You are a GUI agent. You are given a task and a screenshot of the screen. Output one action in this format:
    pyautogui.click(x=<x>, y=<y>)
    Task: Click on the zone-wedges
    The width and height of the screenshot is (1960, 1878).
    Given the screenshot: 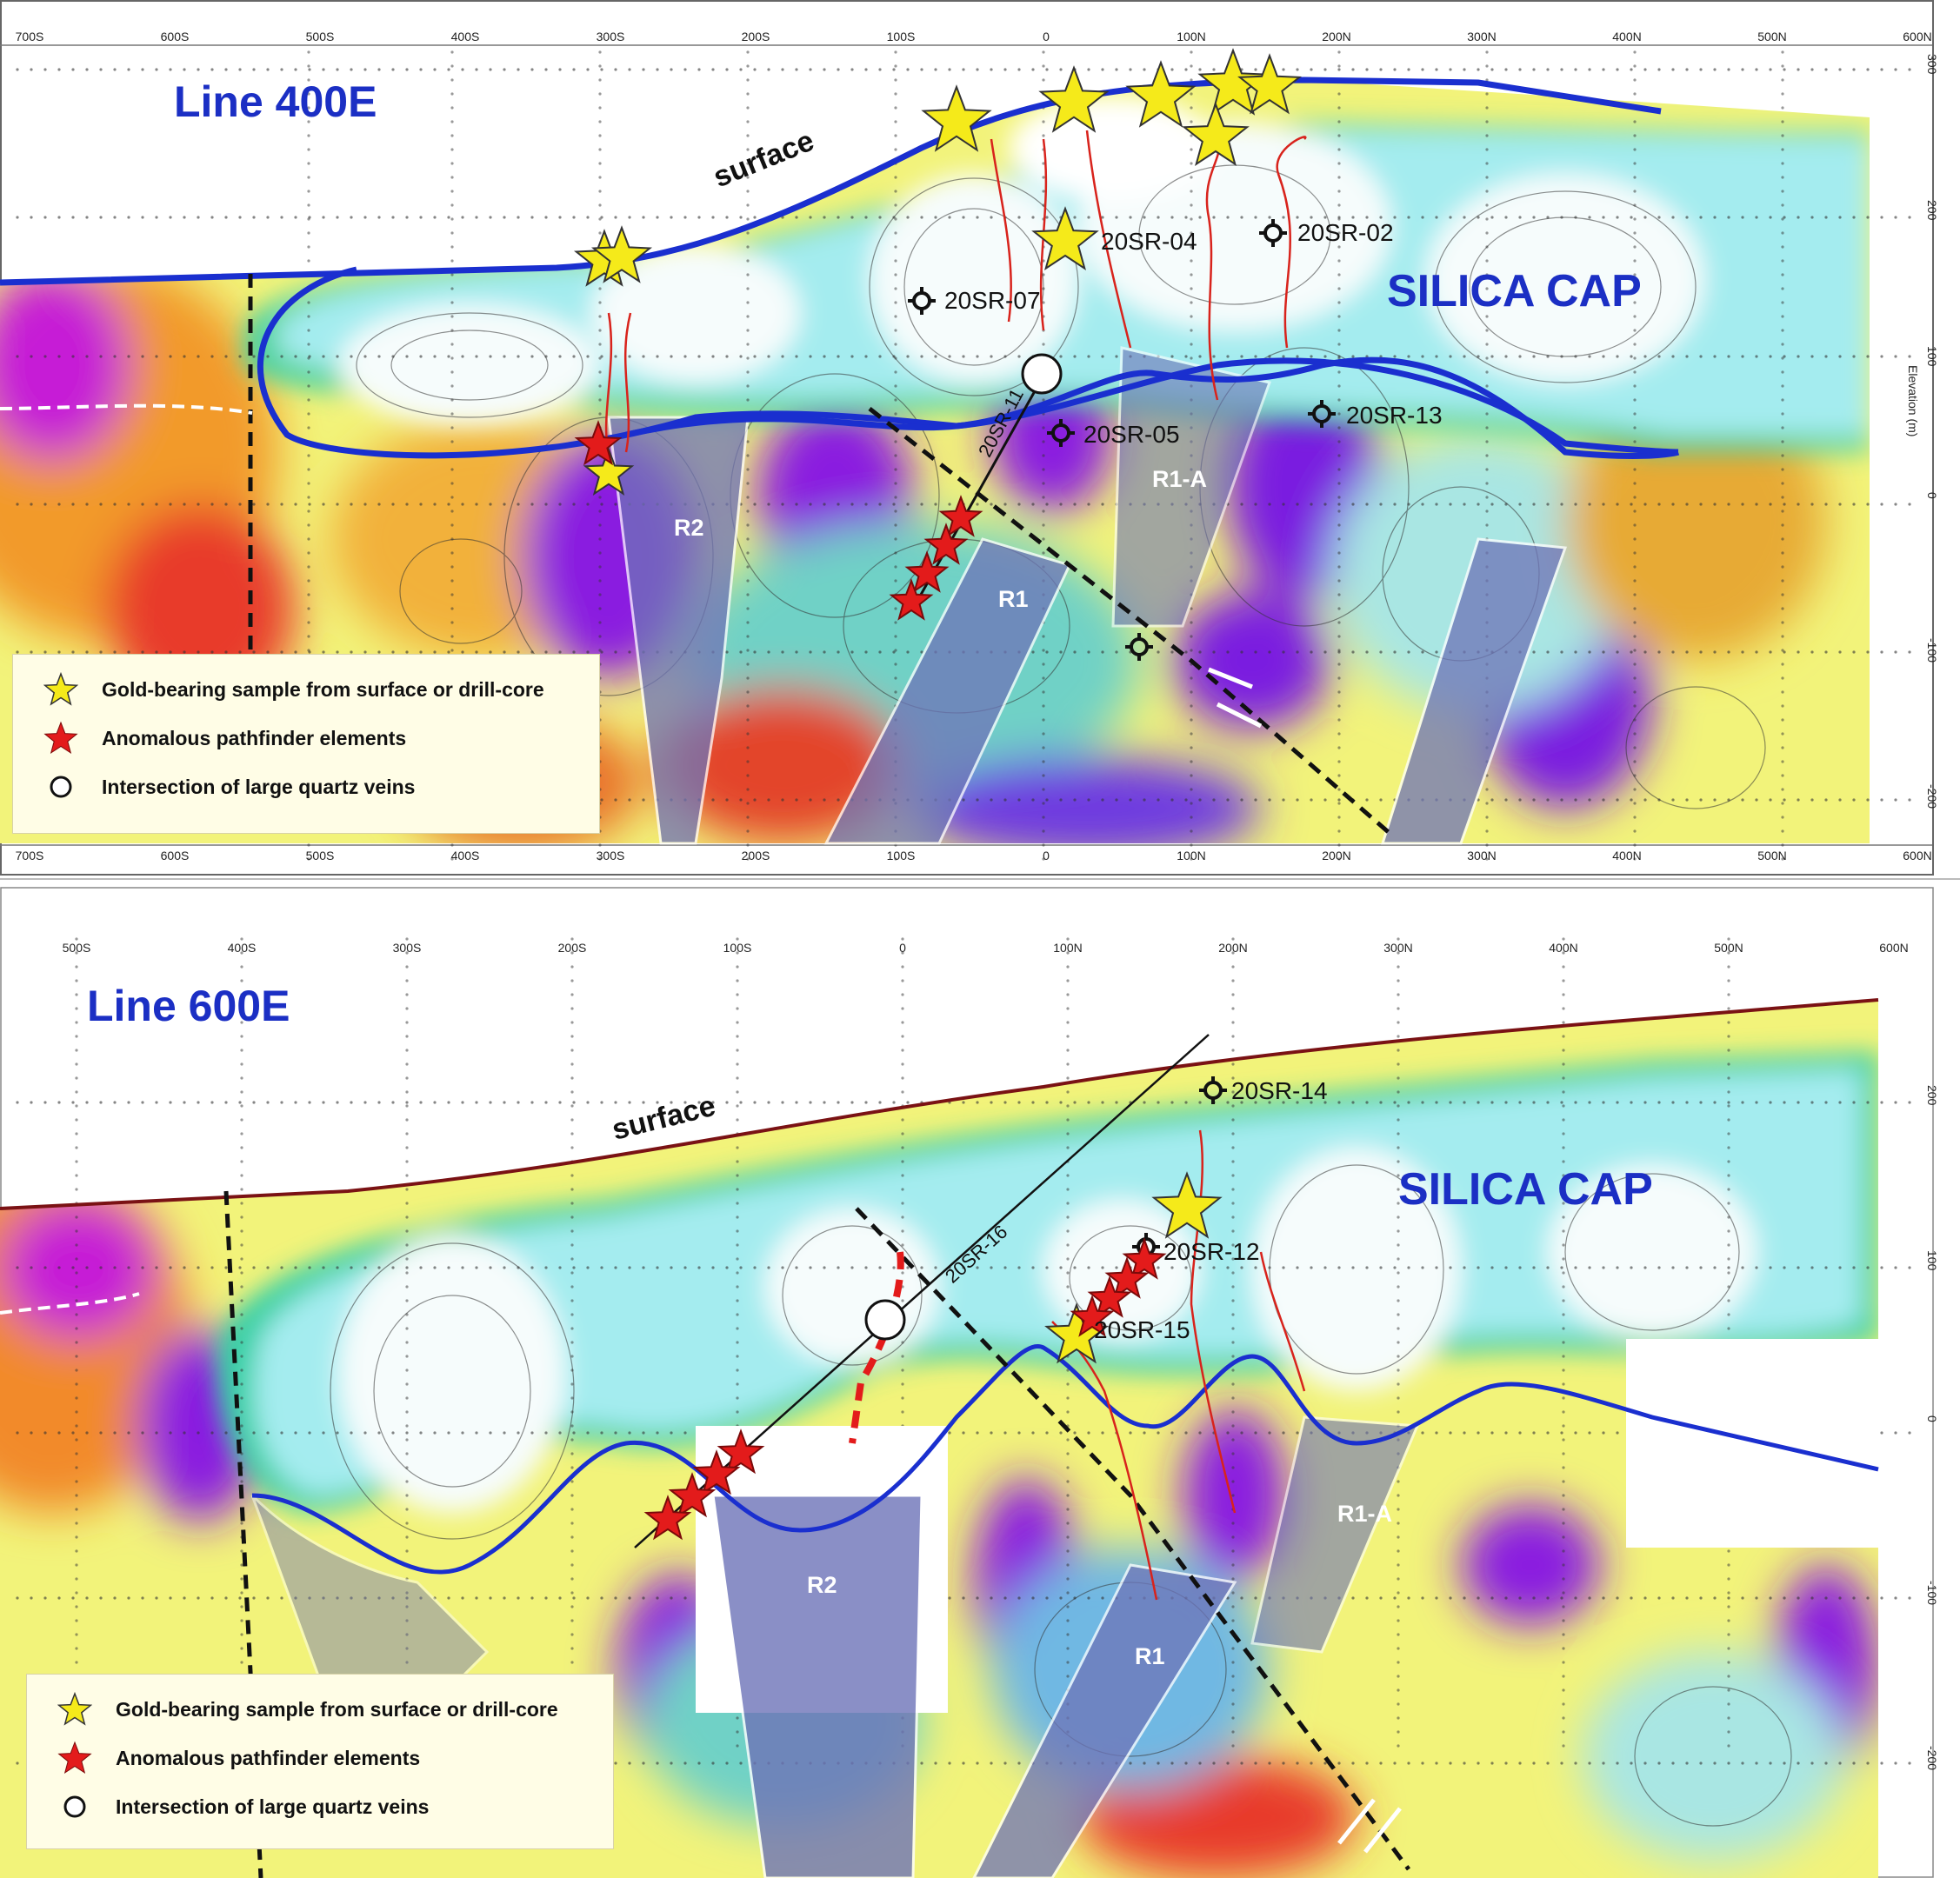 What is the action you would take?
    pyautogui.click(x=1087, y=595)
    